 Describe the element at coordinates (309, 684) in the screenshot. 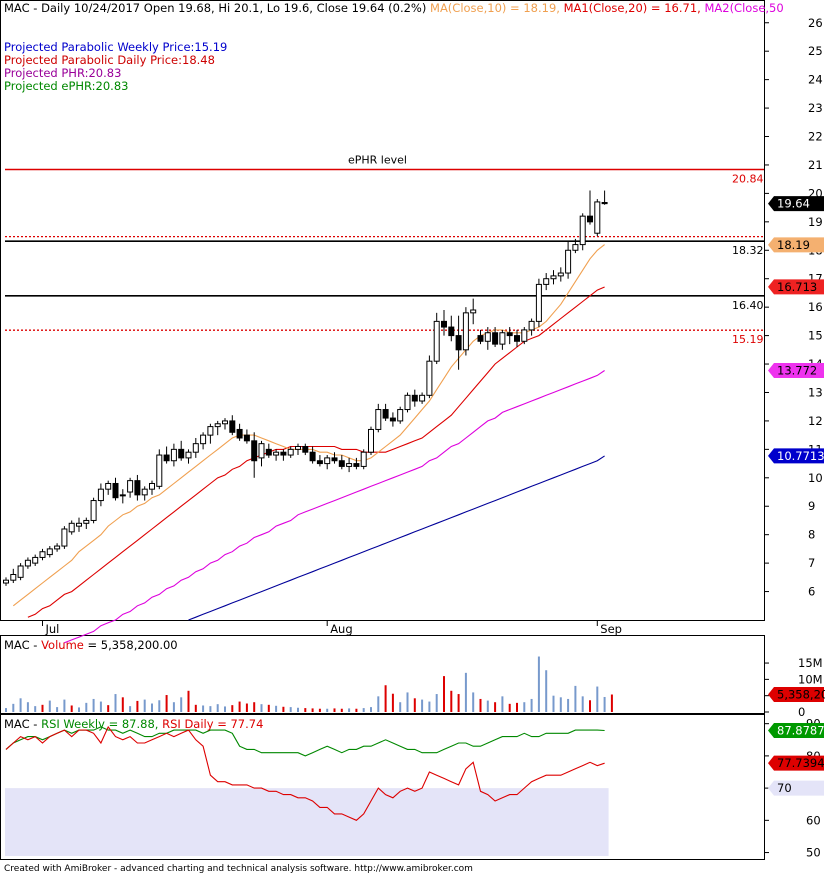

I see `volume-bars-layer` at that location.